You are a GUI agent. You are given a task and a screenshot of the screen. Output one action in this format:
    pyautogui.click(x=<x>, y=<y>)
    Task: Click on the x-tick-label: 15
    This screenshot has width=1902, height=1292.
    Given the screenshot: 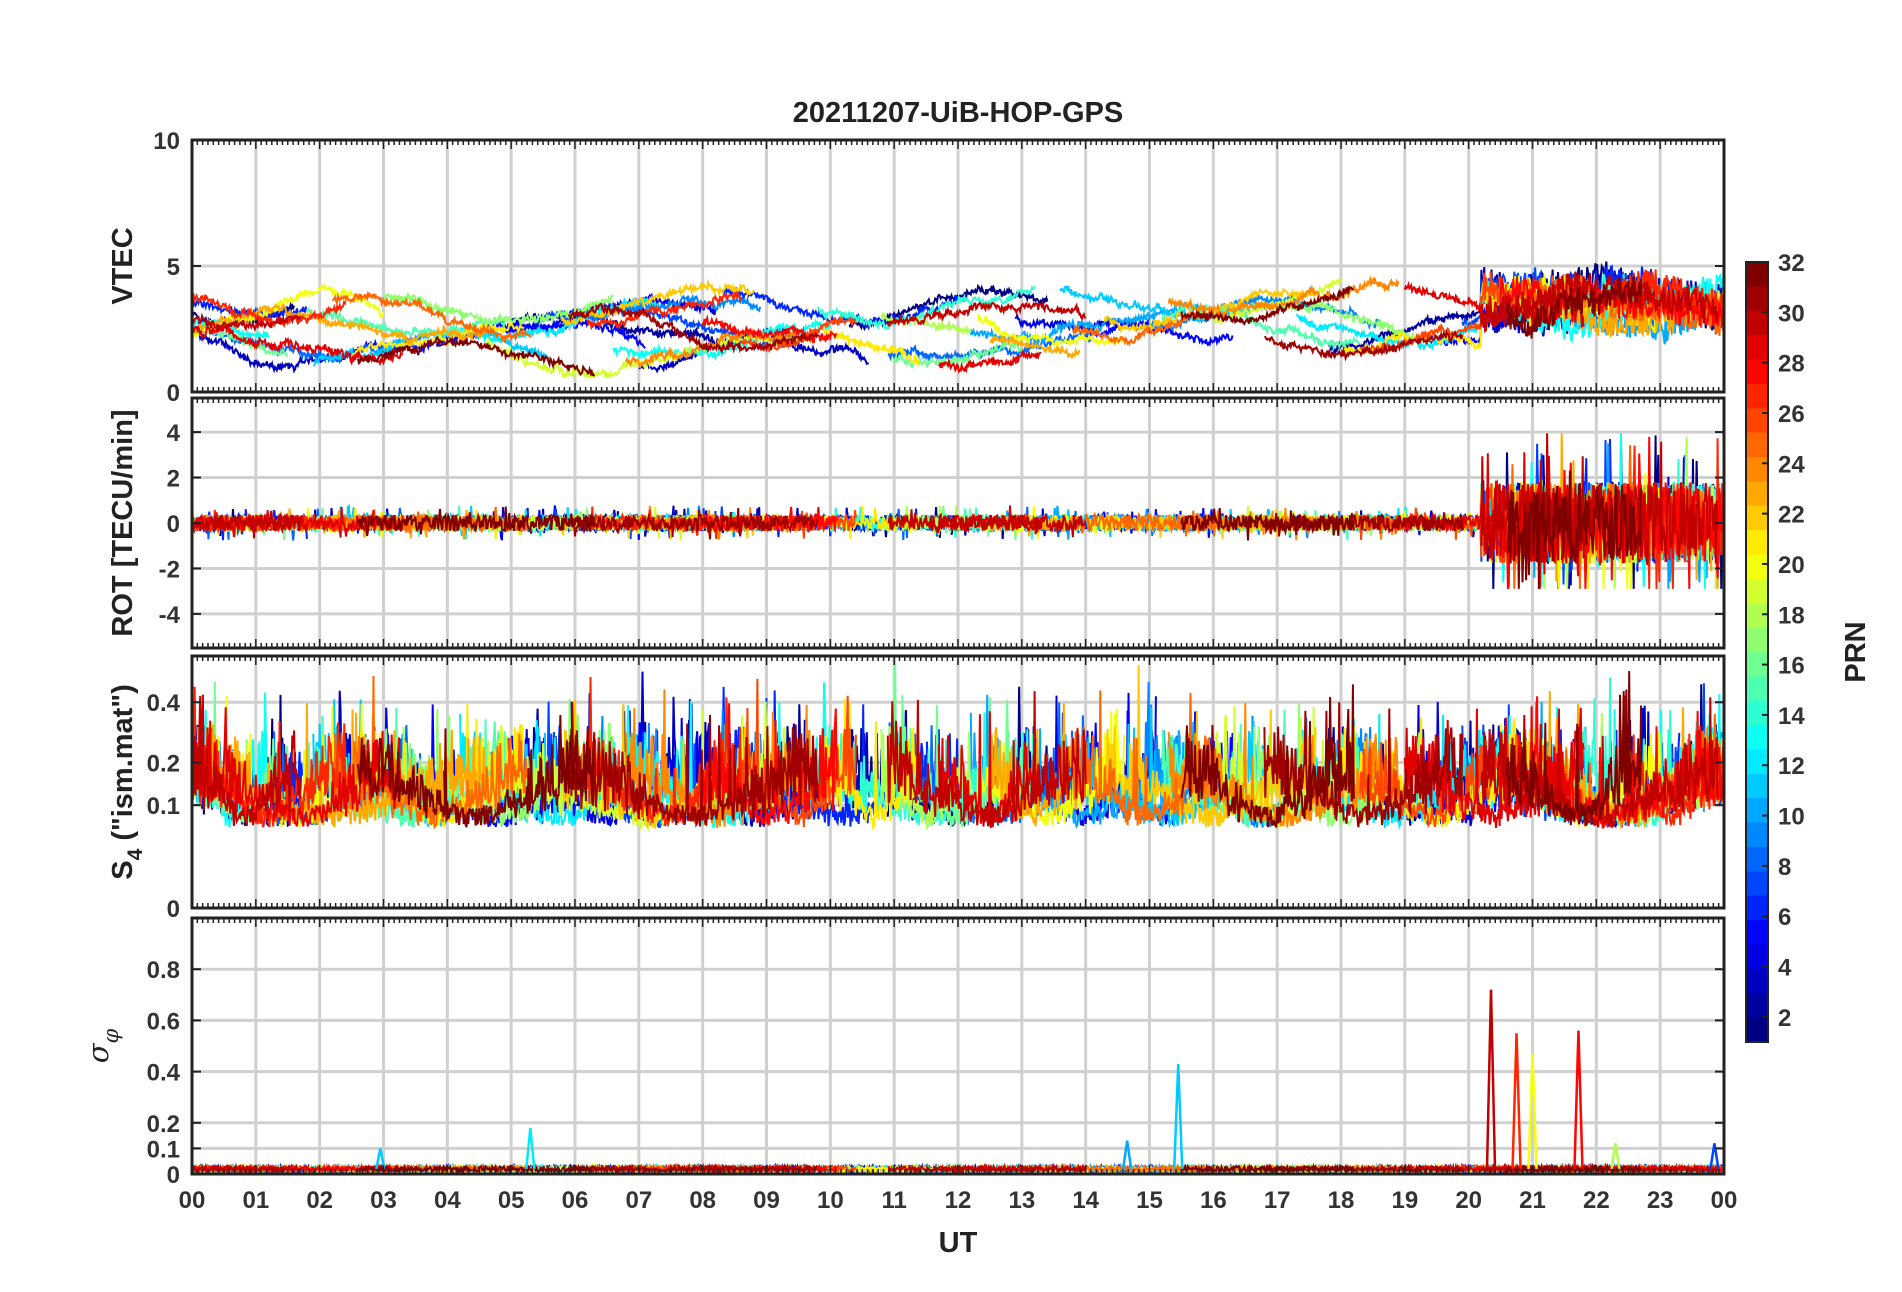 What is the action you would take?
    pyautogui.click(x=1149, y=1200)
    